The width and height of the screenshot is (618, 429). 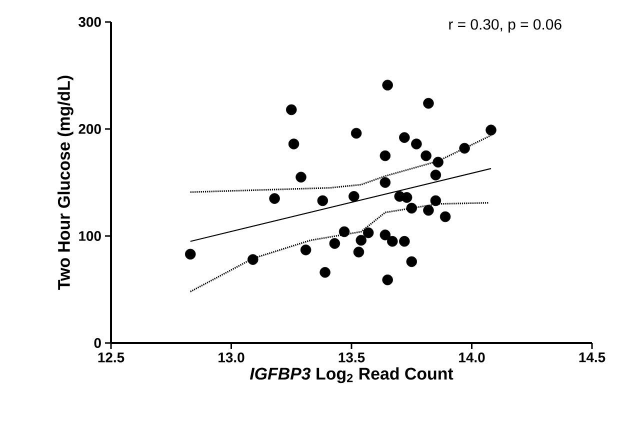 I want to click on y-tick-label: 100, so click(x=90, y=236).